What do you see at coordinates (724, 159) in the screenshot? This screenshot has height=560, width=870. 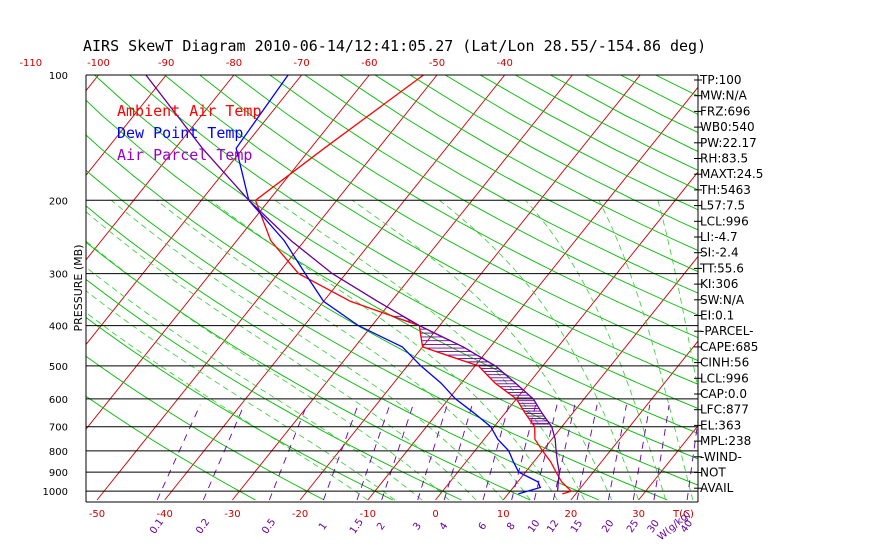 I see `stat-label: RH:83.5` at bounding box center [724, 159].